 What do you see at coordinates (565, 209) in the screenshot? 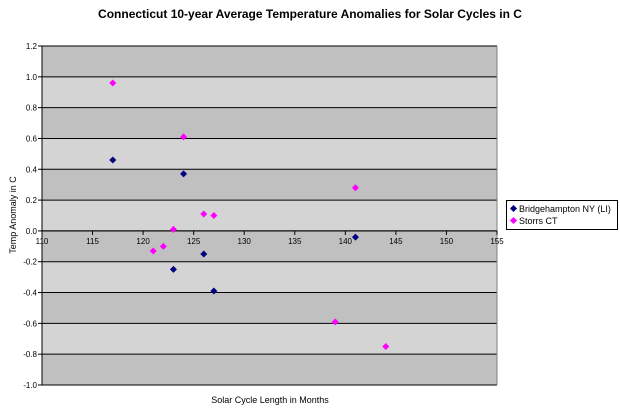
I see `legend-label-0: Bridgehampton NY (LI)` at bounding box center [565, 209].